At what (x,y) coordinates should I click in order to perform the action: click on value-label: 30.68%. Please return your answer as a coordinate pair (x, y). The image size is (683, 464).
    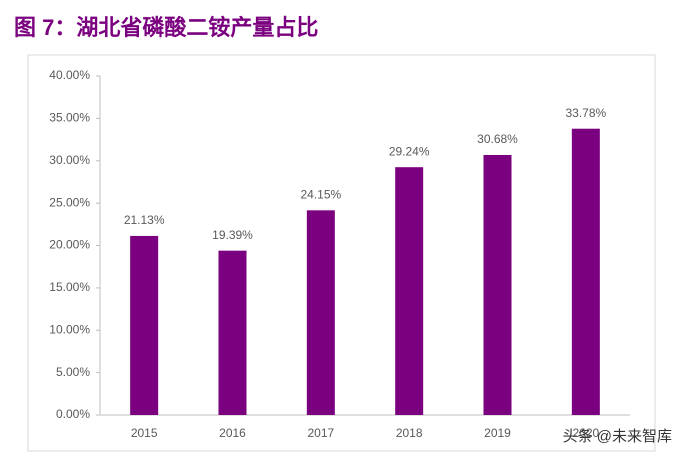
    Looking at the image, I should click on (497, 139).